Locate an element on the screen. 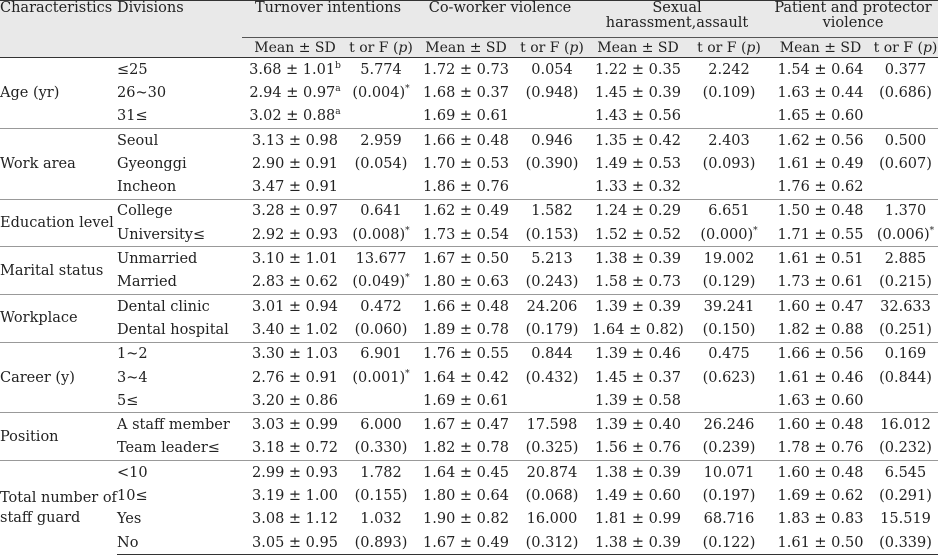 The height and width of the screenshot is (558, 940). division-label: <10 is located at coordinates (179, 472).